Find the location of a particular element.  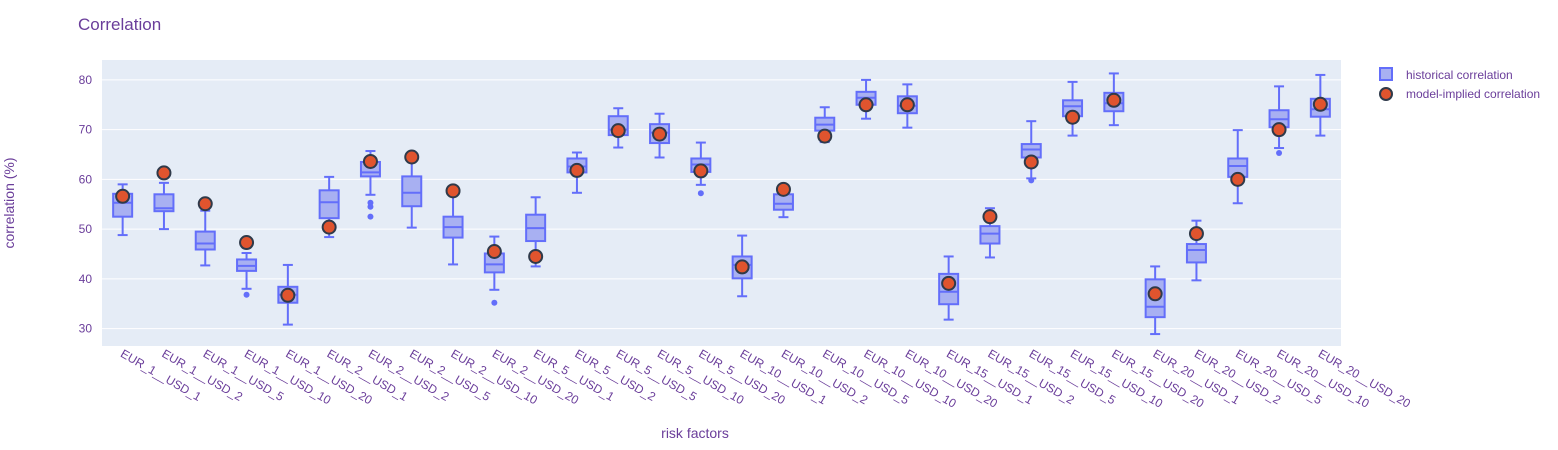

legend-label-historical: historical correlation is located at coordinates (1459, 75).